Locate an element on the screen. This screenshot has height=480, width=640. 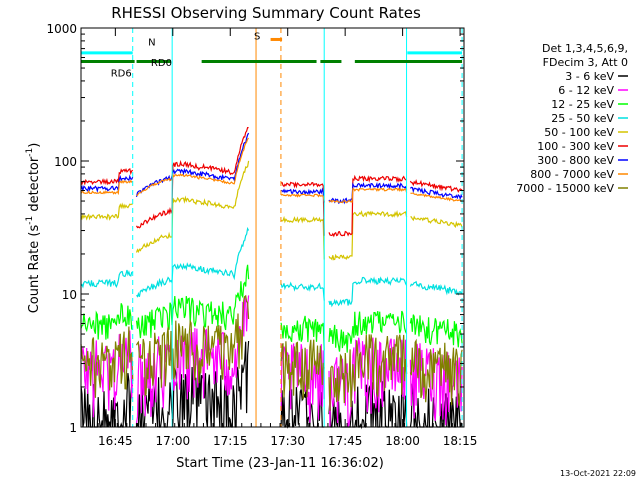
legend-entry-2: 6 - 12 keV is located at coordinates (586, 90).